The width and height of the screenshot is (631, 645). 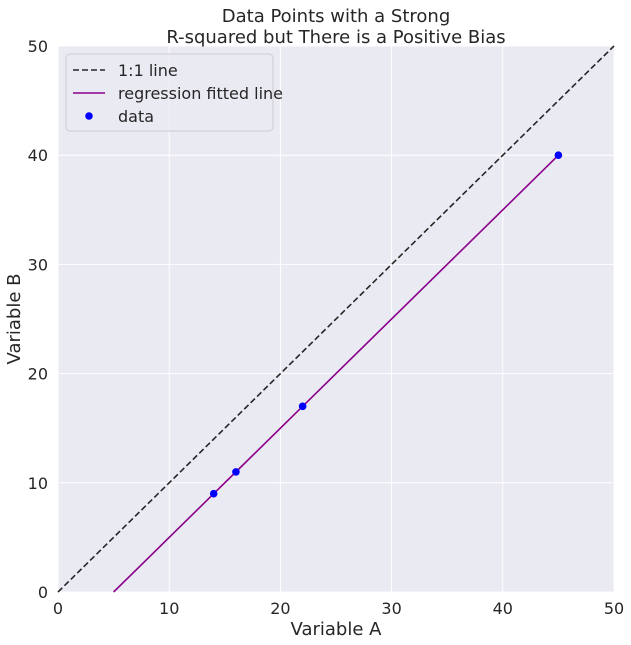 I want to click on x-tick-label: 10, so click(x=169, y=608).